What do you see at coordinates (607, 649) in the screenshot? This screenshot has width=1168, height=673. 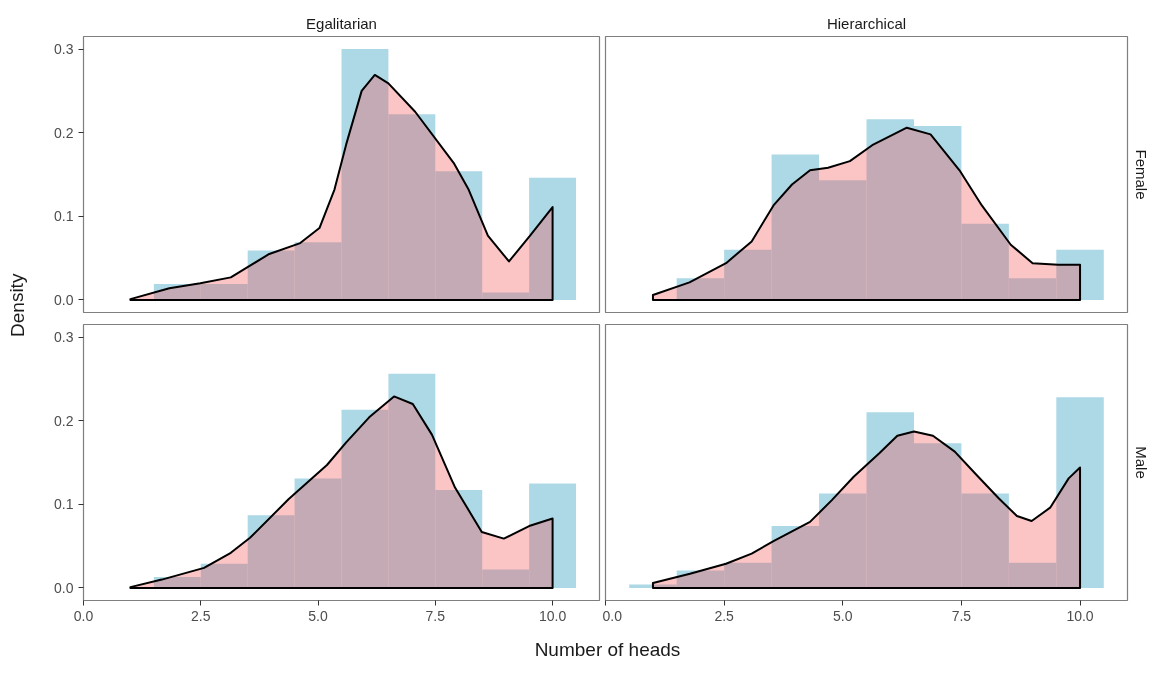 I see `x-axis-title: Number of heads` at bounding box center [607, 649].